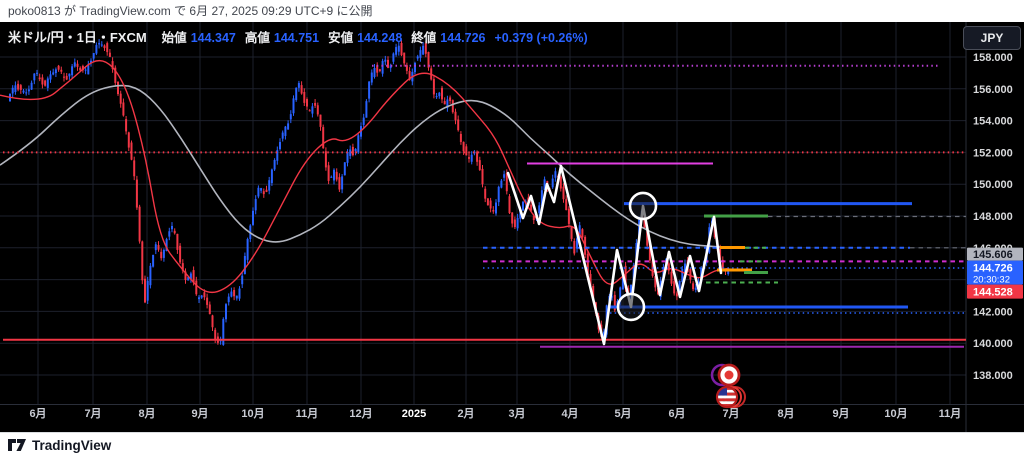  Describe the element at coordinates (622, 413) in the screenshot. I see `time-tick-label: 5月` at that location.